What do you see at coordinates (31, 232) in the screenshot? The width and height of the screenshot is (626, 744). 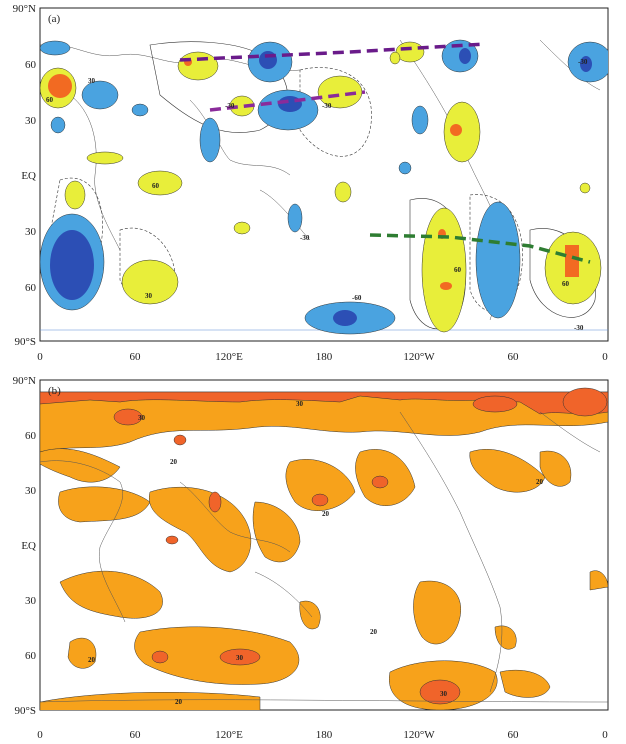 I see `y-tick-a-4: 30` at bounding box center [31, 232].